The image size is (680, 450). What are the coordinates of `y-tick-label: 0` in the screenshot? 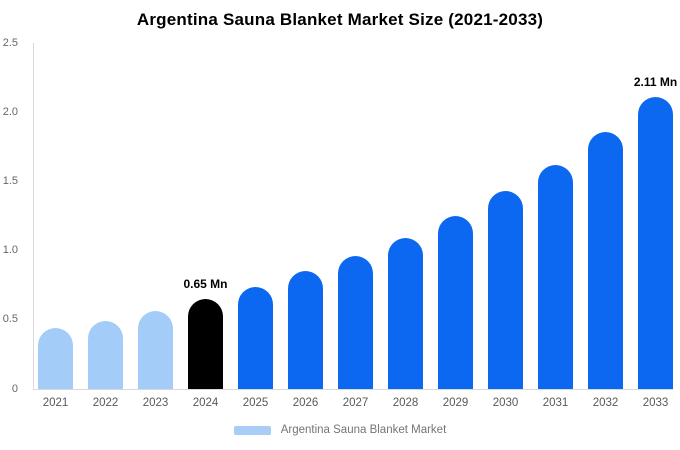 It's located at (14, 388).